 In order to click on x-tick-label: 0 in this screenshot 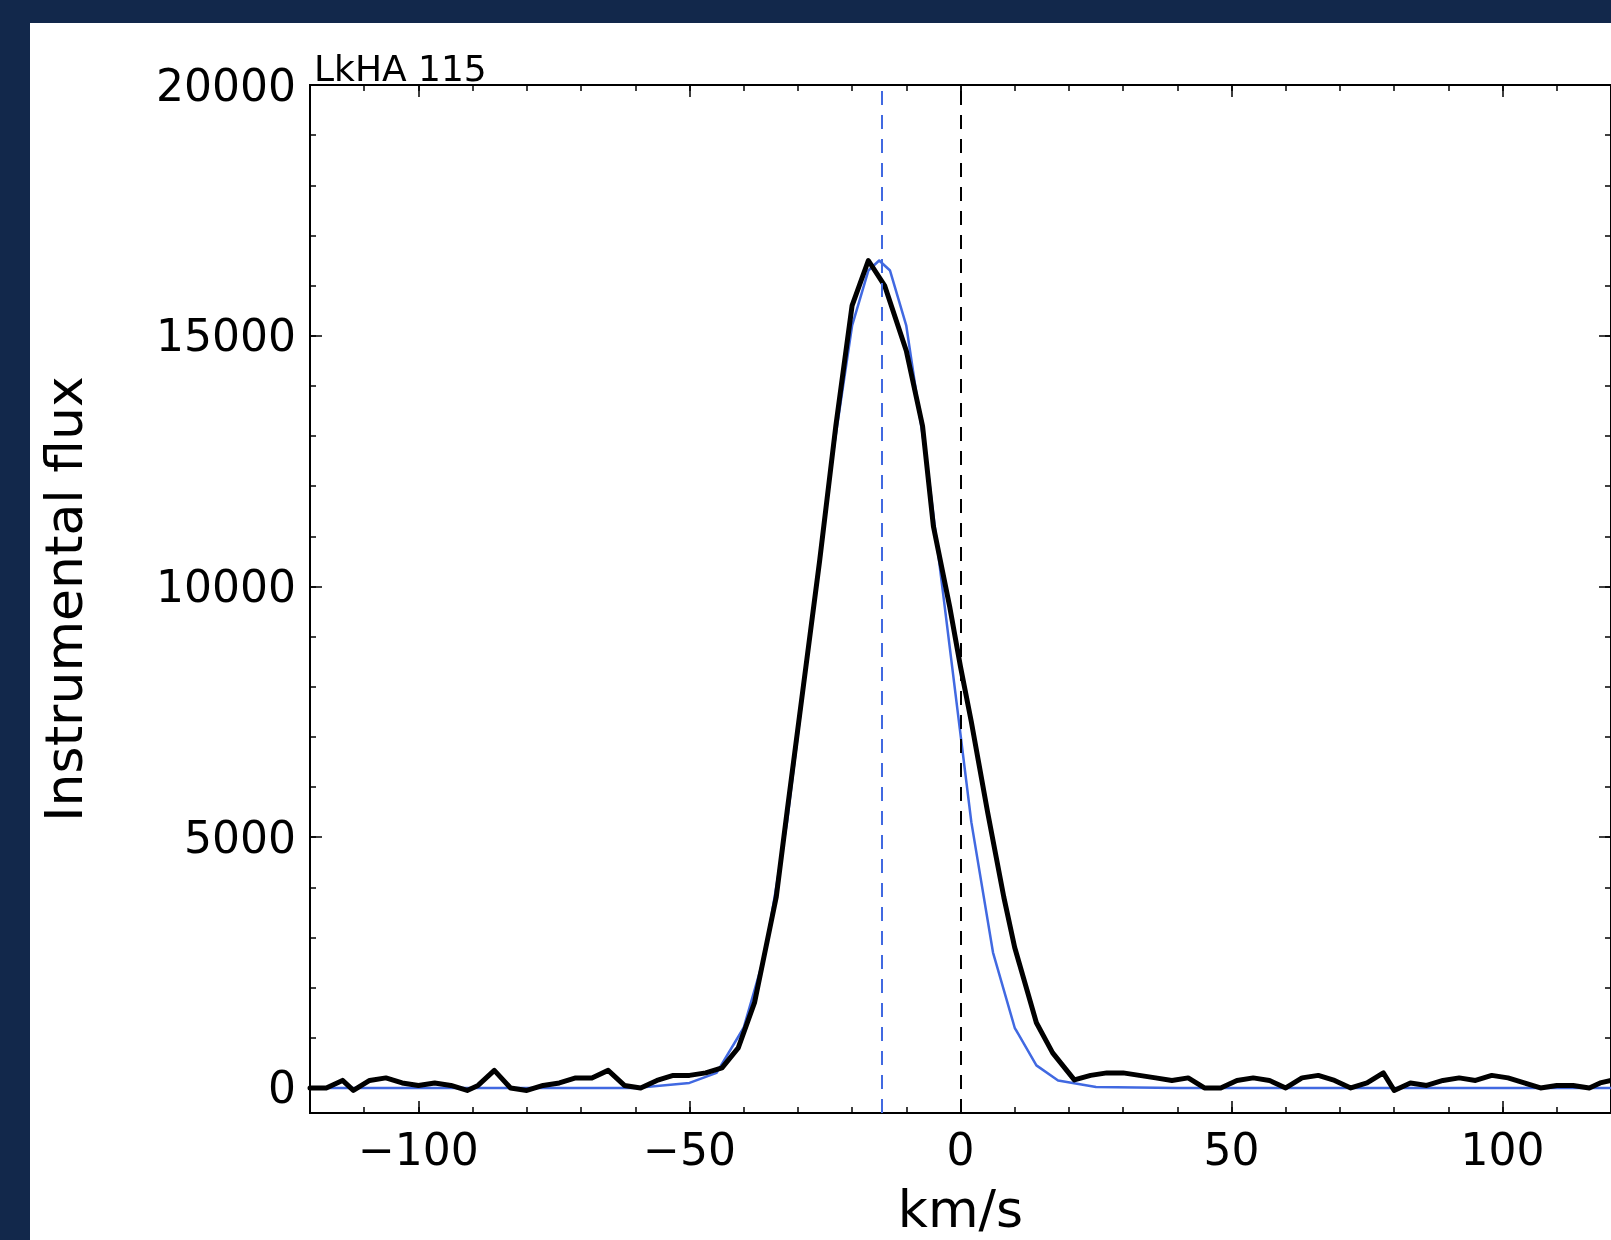, I will do `click(960, 1149)`.